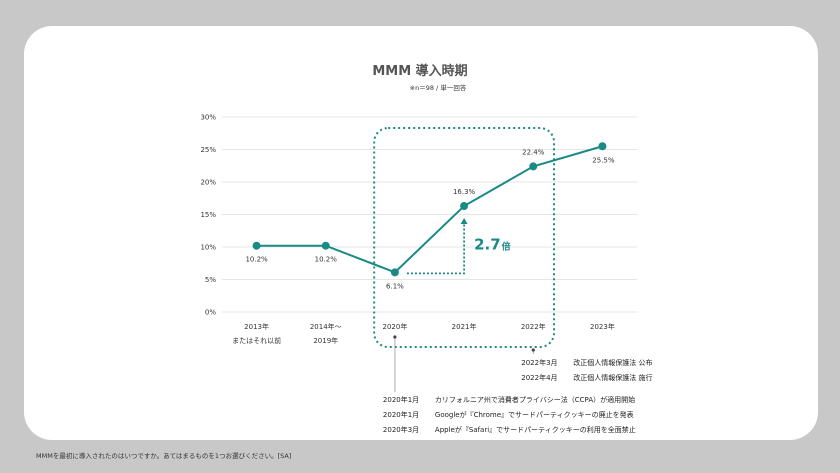 This screenshot has width=840, height=473. I want to click on y-tick-label: 30%, so click(208, 118).